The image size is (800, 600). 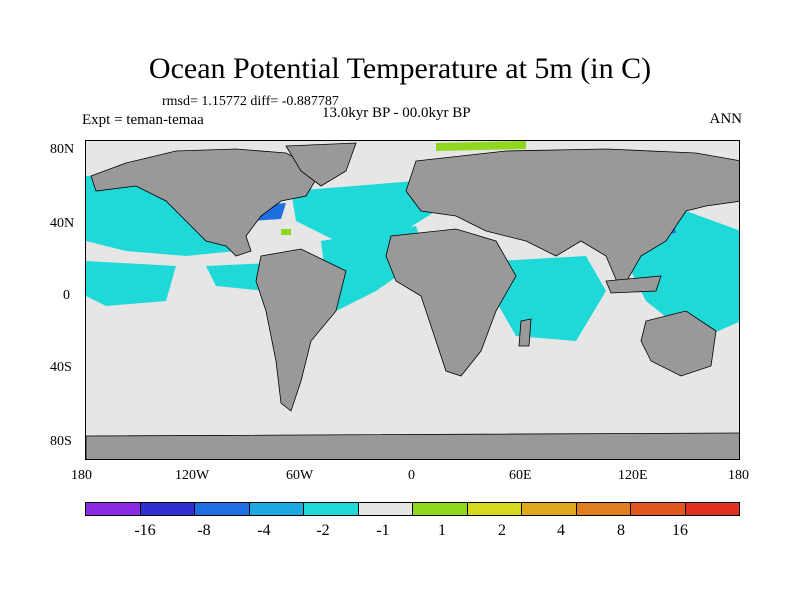 I want to click on arctic-warm-spot, so click(x=481, y=146).